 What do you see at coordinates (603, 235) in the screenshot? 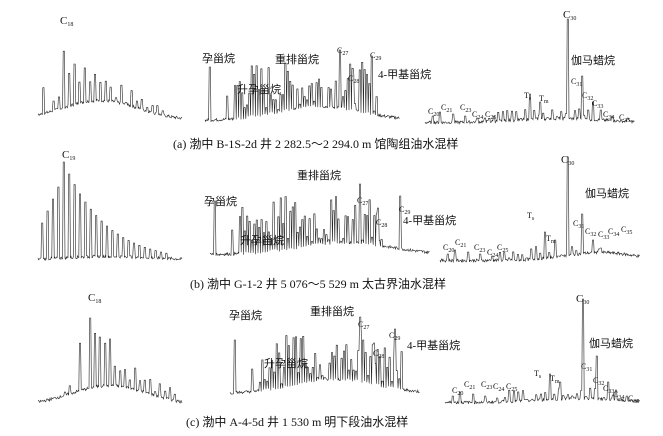
I see `label-b-c33: C33` at bounding box center [603, 235].